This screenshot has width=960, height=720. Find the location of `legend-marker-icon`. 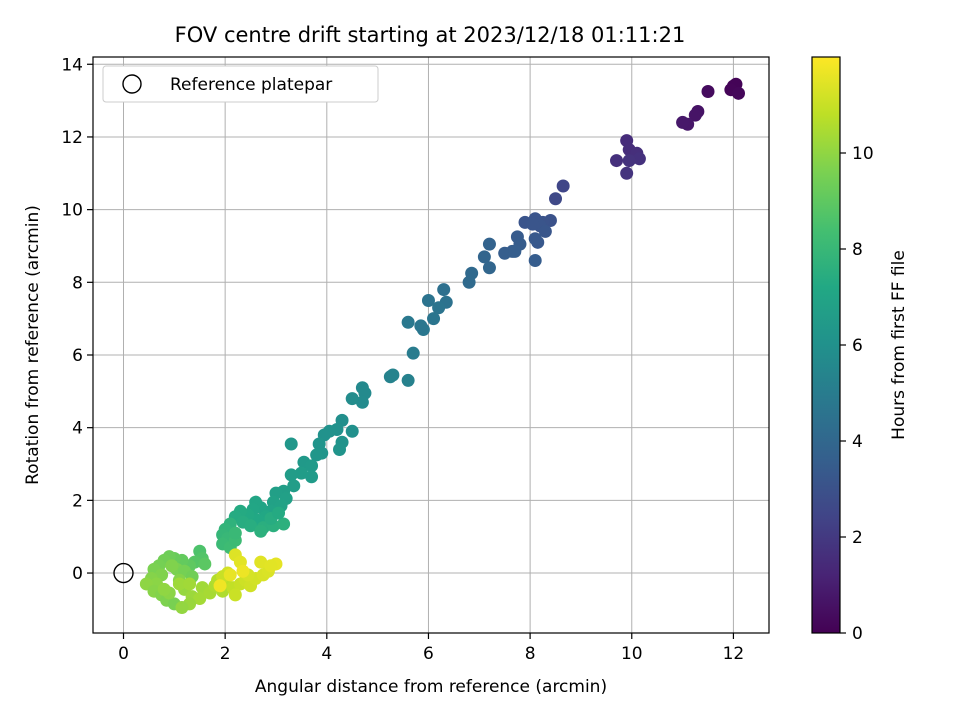

legend-marker-icon is located at coordinates (132, 84).